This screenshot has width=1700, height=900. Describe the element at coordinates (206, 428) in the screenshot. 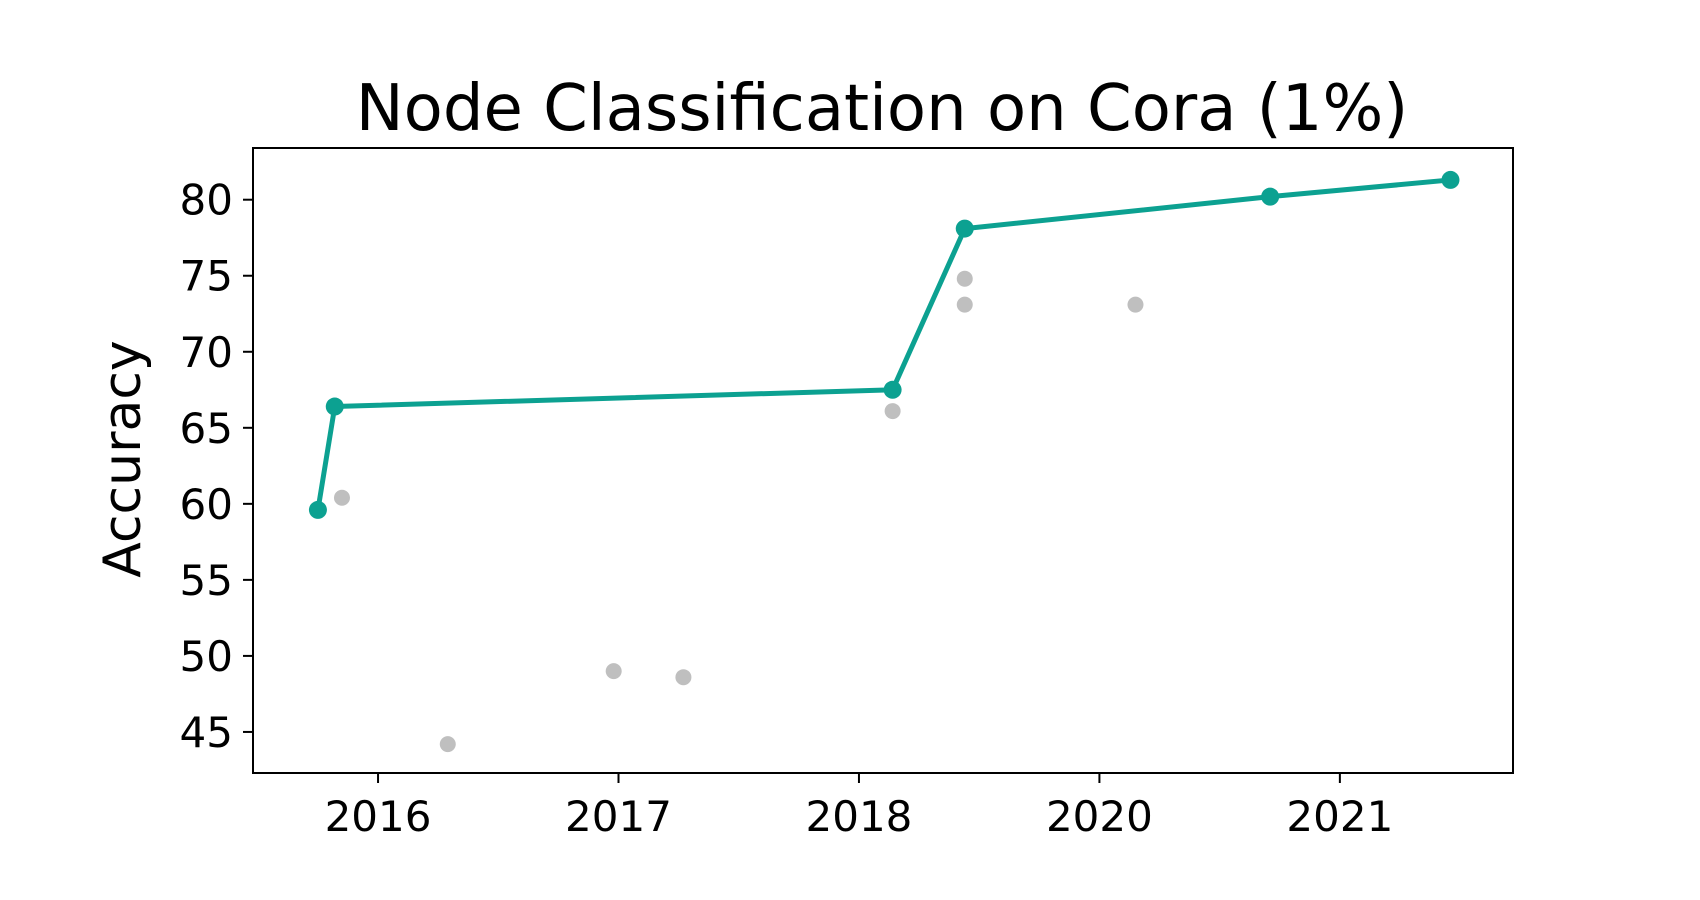

I see `y-tick-label: 65` at that location.